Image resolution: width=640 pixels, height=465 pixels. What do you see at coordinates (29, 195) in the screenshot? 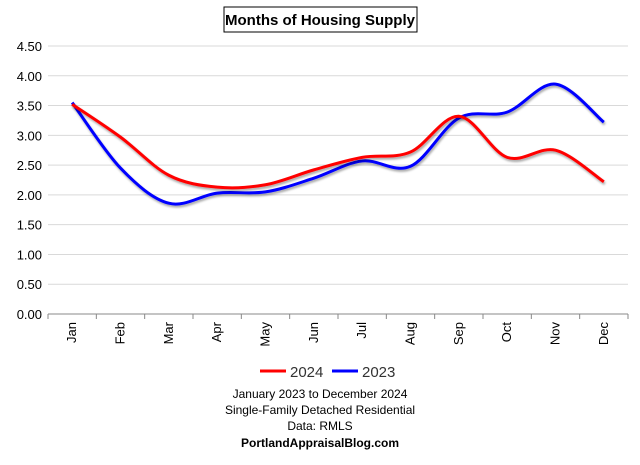
I see `y-tick-label: 2.00` at bounding box center [29, 195].